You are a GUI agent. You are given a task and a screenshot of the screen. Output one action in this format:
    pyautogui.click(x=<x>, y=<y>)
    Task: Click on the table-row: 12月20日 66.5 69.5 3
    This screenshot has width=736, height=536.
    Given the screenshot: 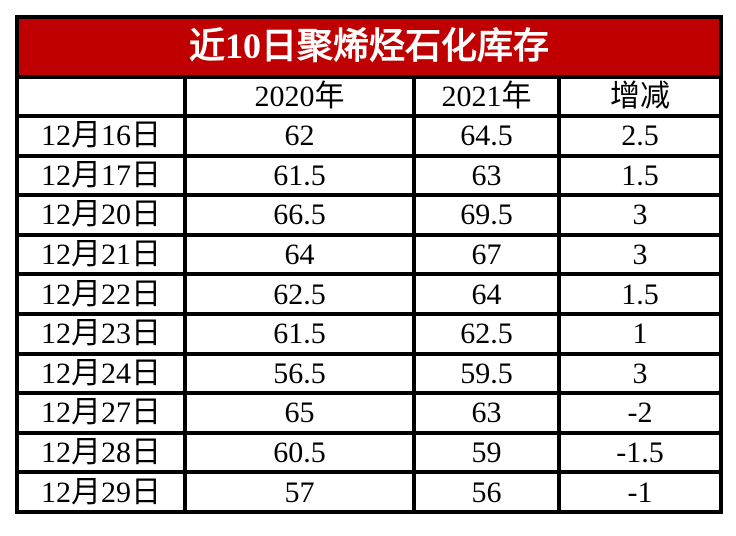 What is the action you would take?
    pyautogui.click(x=369, y=215)
    